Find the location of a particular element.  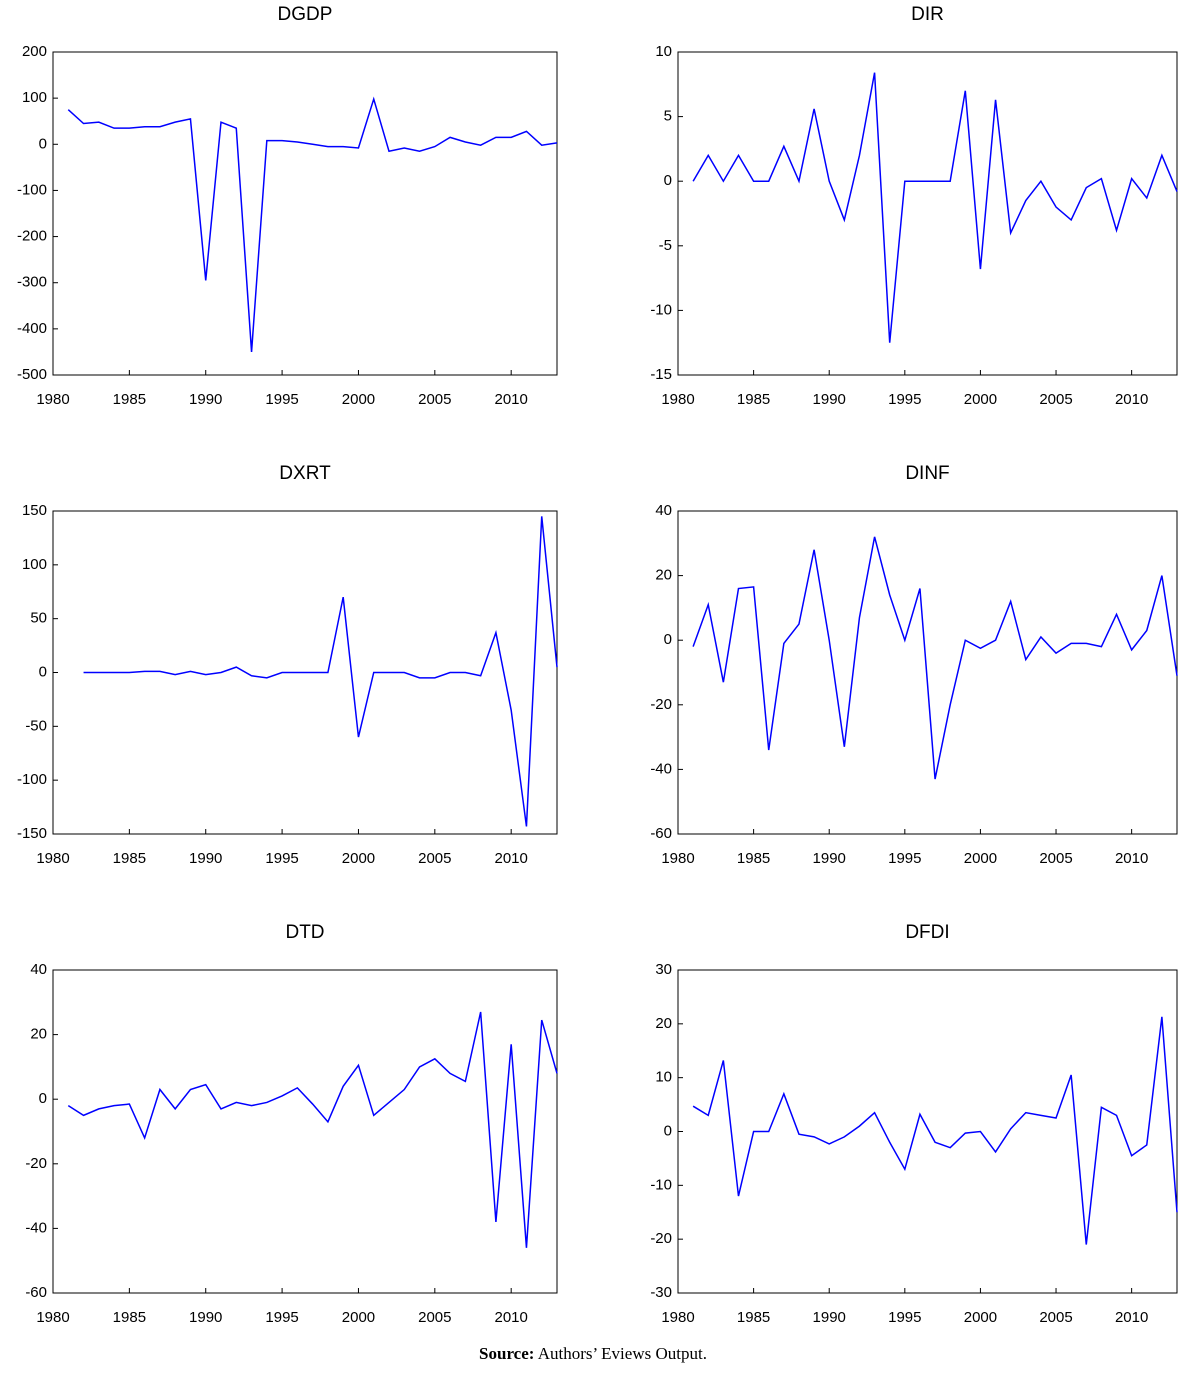

y-tick-label: 150 is located at coordinates (34, 510).